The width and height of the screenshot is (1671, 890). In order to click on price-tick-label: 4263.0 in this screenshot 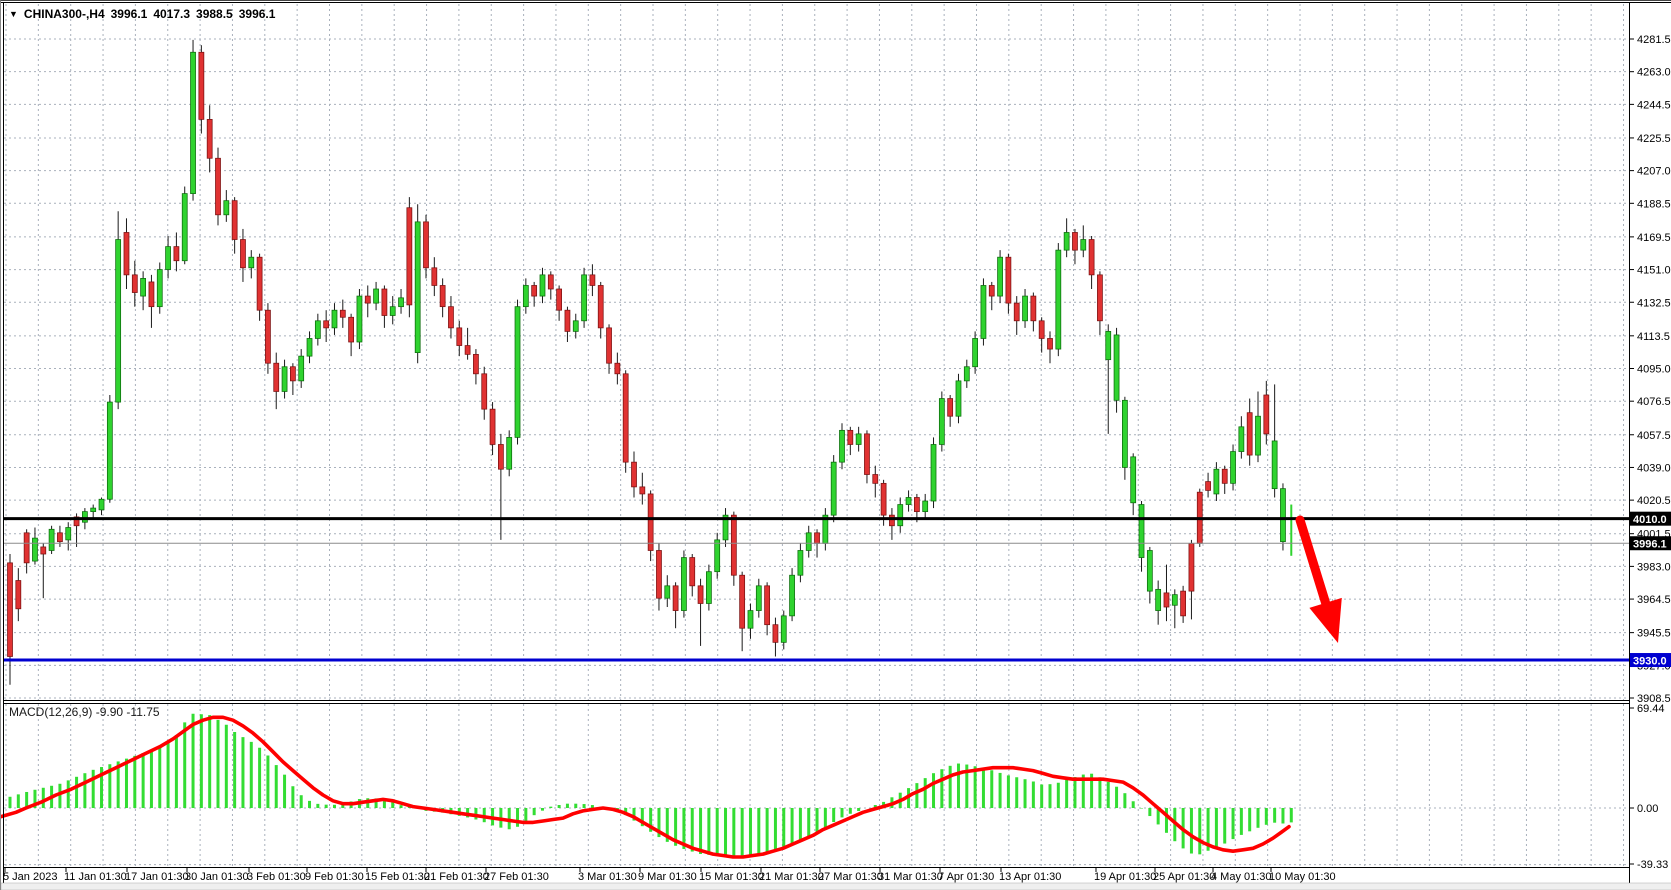, I will do `click(1654, 73)`.